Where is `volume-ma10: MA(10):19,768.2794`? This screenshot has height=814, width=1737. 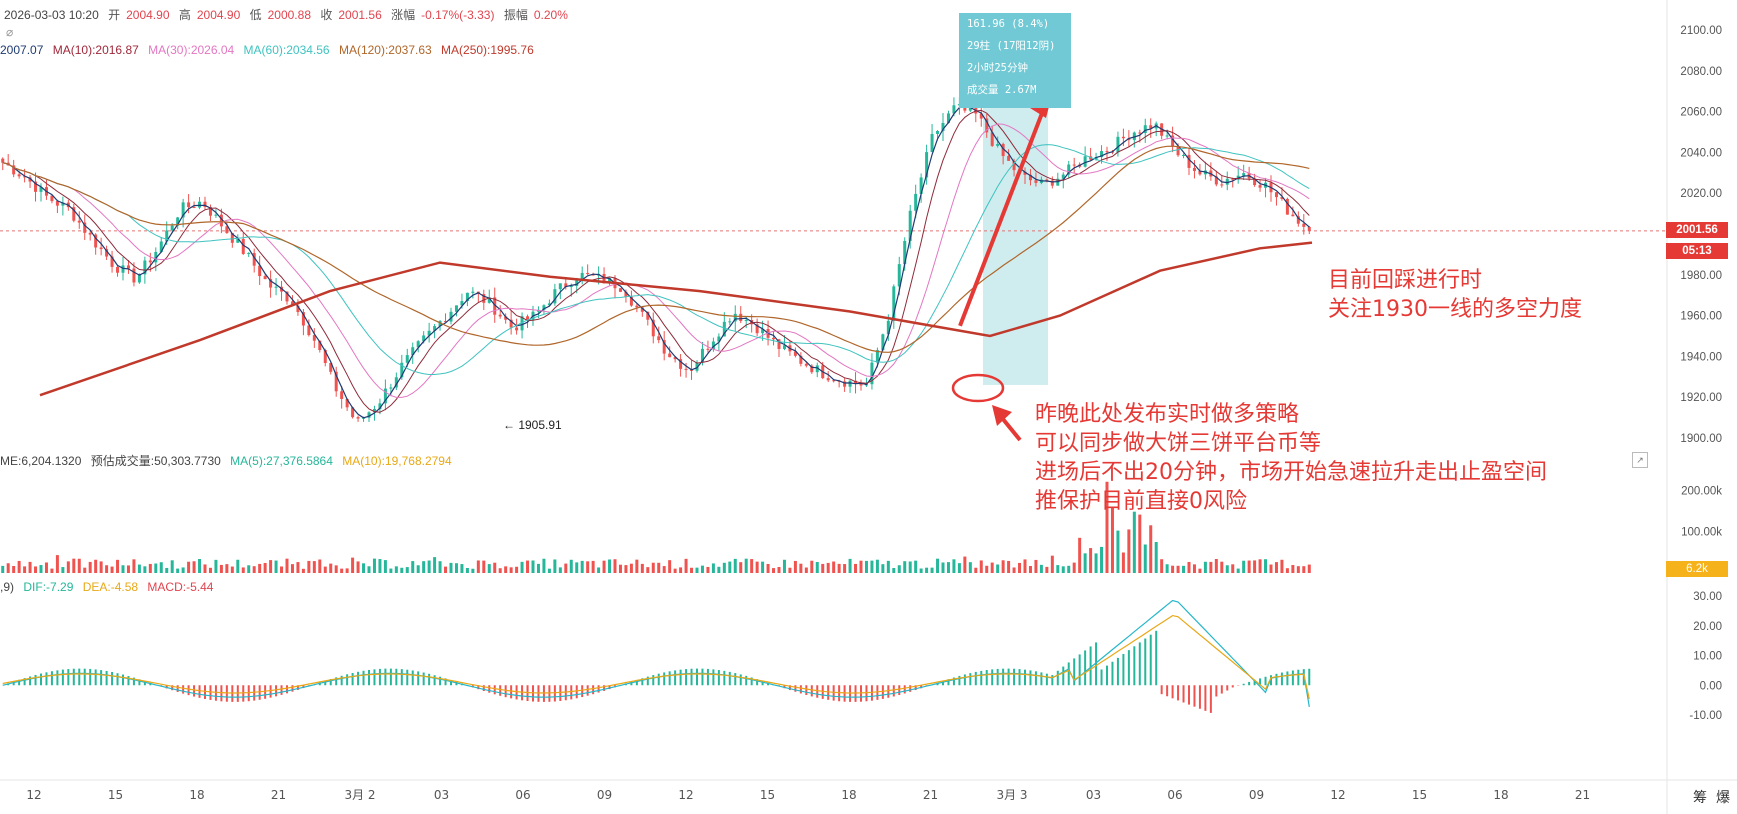
volume-ma10: MA(10):19,768.2794 is located at coordinates (397, 461).